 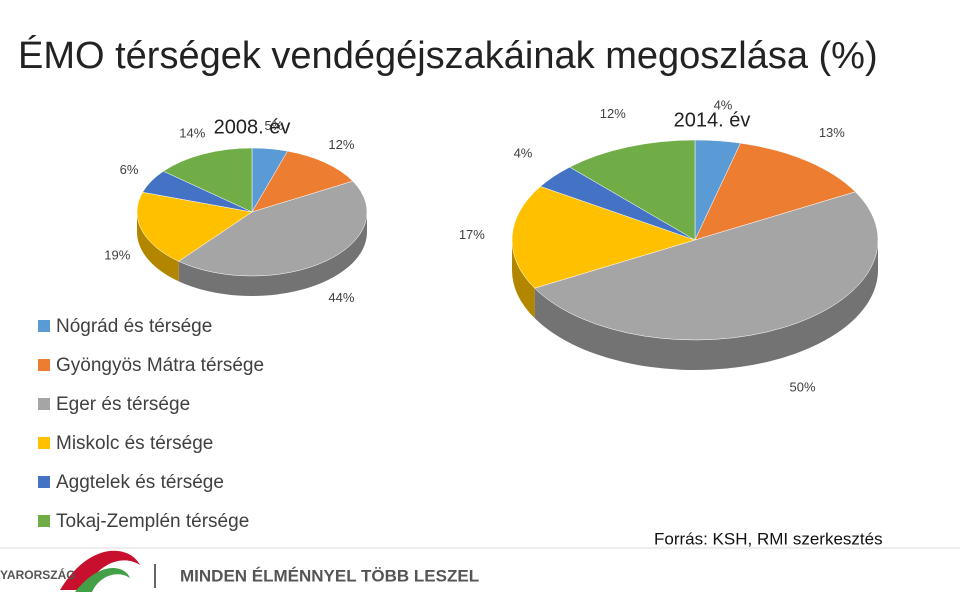 I want to click on legend-label: Eger és térsége, so click(x=123, y=404).